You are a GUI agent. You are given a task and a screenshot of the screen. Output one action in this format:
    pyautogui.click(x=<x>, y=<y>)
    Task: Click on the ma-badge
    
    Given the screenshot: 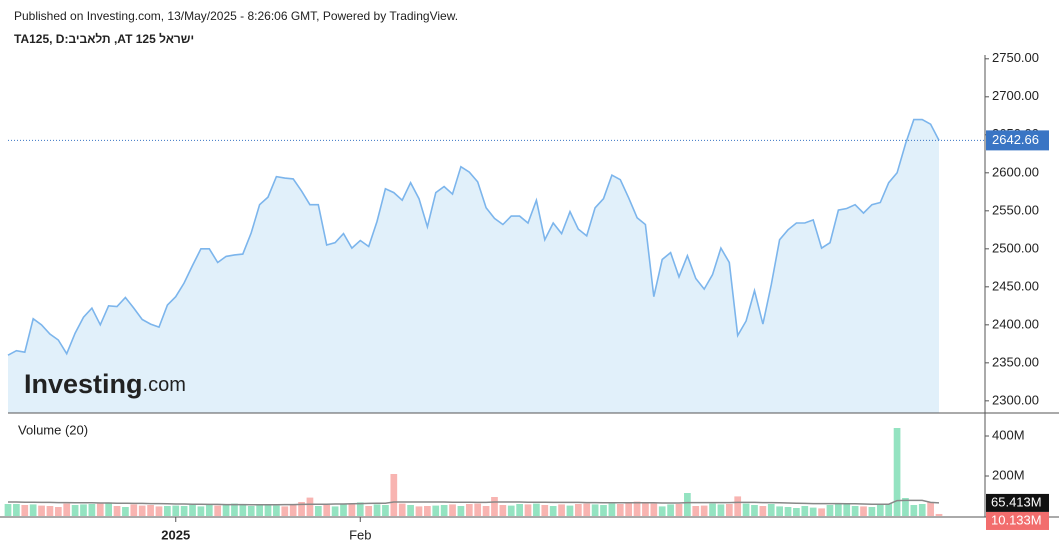 What is the action you would take?
    pyautogui.click(x=1017, y=502)
    